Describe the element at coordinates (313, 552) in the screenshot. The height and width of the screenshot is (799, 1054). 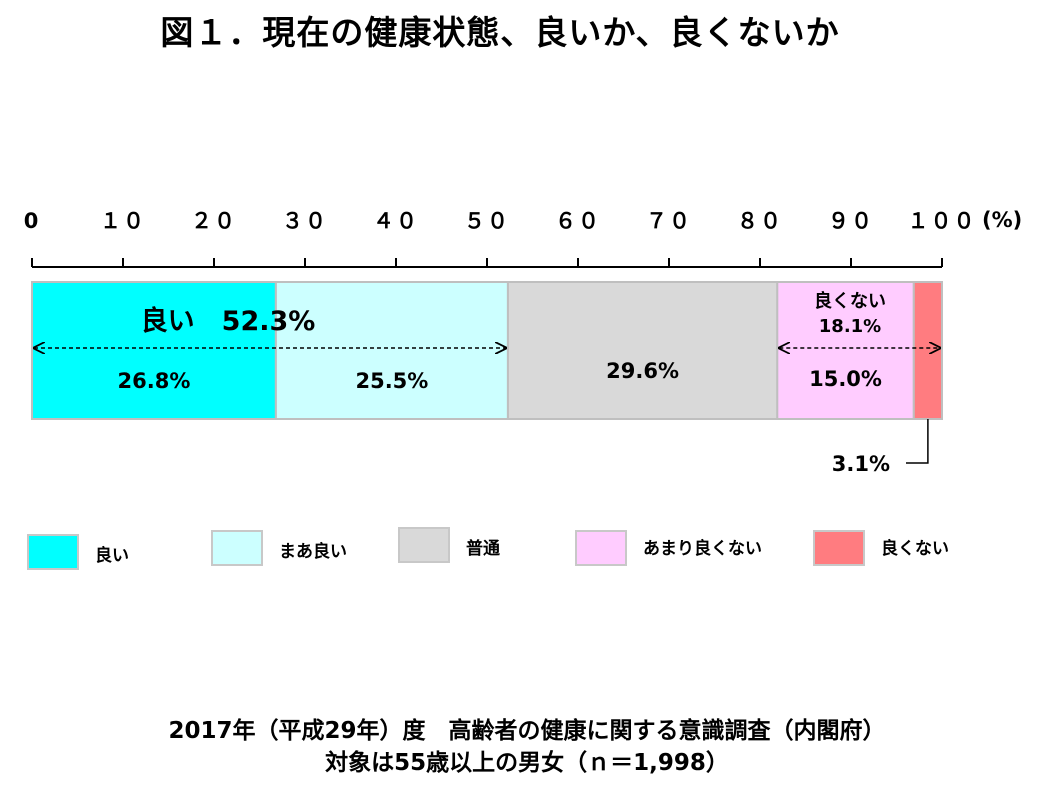
I see `legend-label: まあ良い` at that location.